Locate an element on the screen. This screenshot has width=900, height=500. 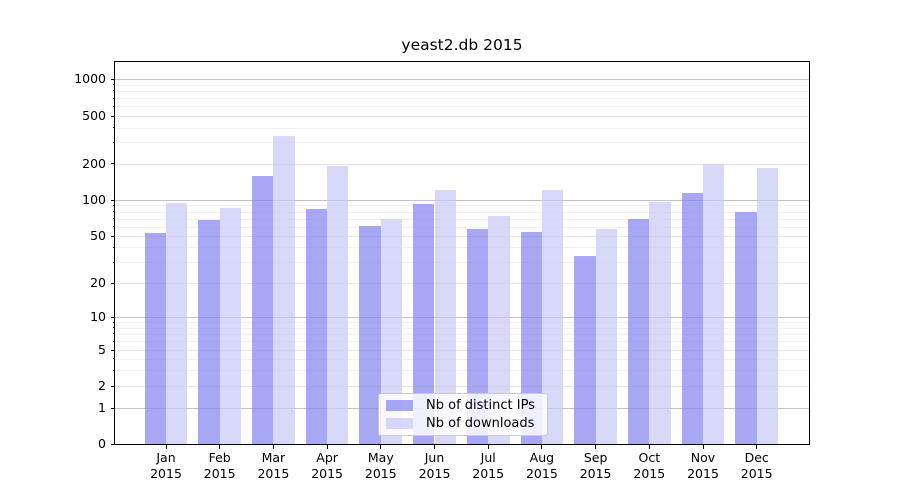
x-axis-tick-nov is located at coordinates (703, 446).